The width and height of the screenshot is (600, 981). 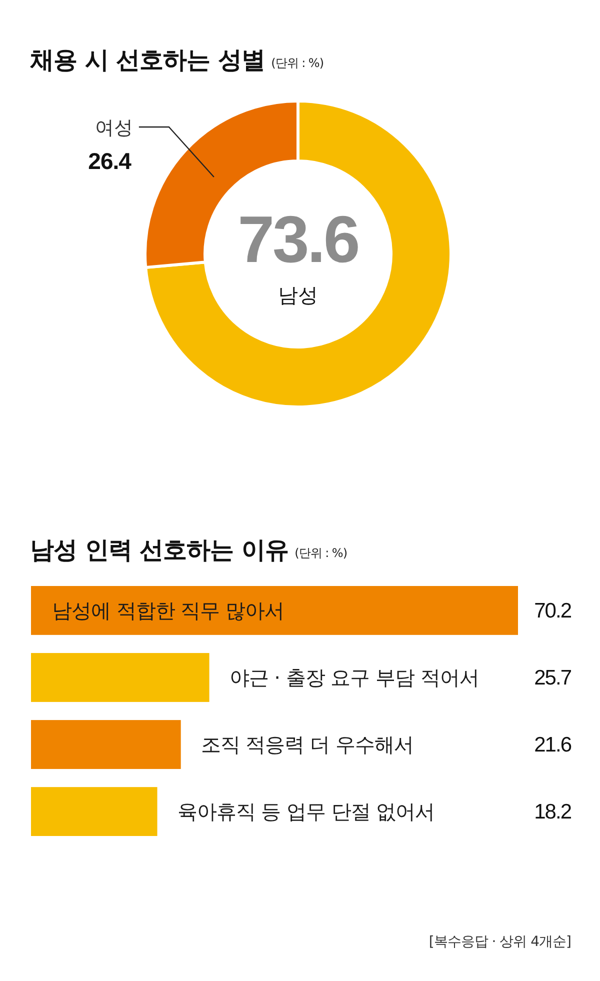 What do you see at coordinates (553, 812) in the screenshot?
I see `data-label: 18.2` at bounding box center [553, 812].